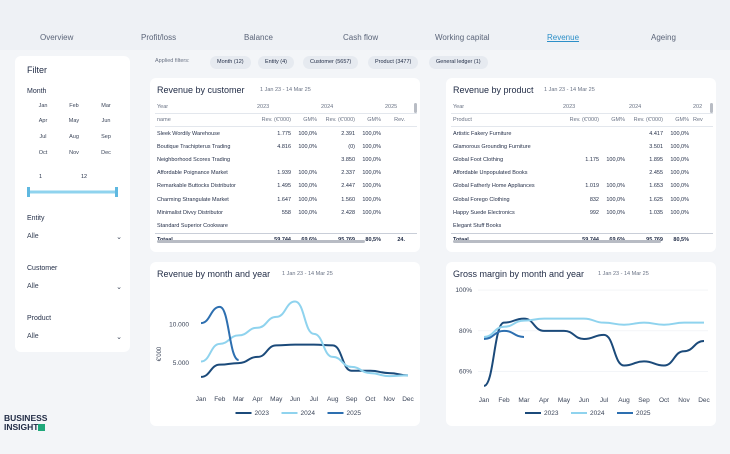 The height and width of the screenshot is (454, 730). I want to click on filter-chip-month: Month (12), so click(230, 62).